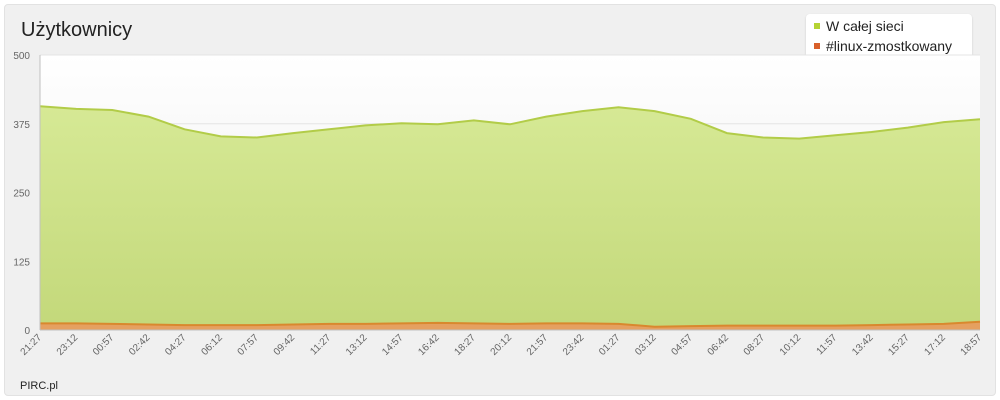 This screenshot has height=400, width=1000. I want to click on y-tick-label: 250, so click(21, 194).